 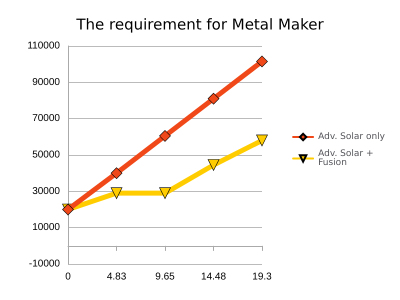 What do you see at coordinates (199, 25) in the screenshot?
I see `chart-title: The requirement for Metal Maker` at bounding box center [199, 25].